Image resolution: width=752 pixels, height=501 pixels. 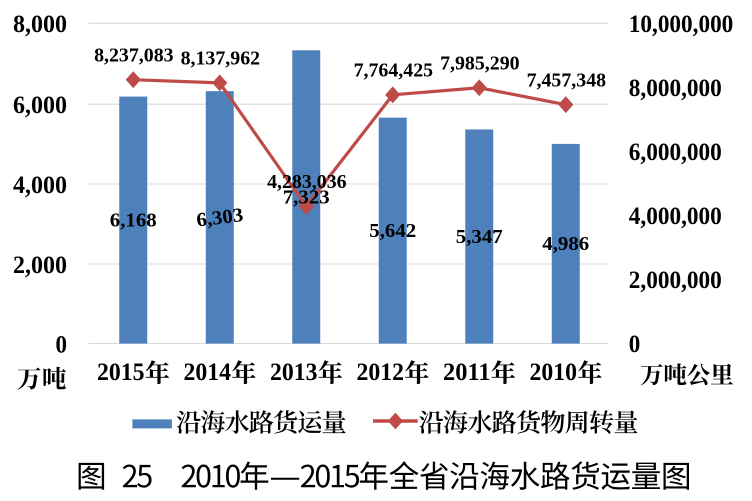 I want to click on svg-text: 6,000, so click(x=40, y=105).